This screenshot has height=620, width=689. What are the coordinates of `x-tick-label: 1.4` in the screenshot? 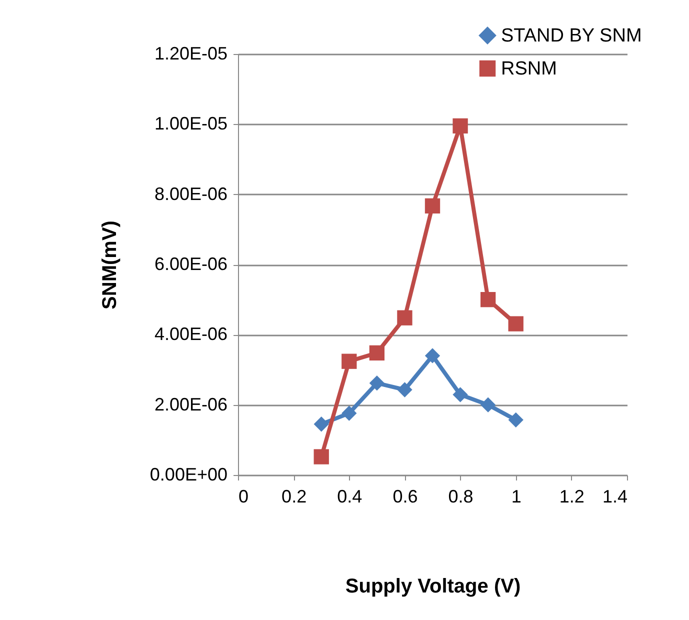 It's located at (615, 496).